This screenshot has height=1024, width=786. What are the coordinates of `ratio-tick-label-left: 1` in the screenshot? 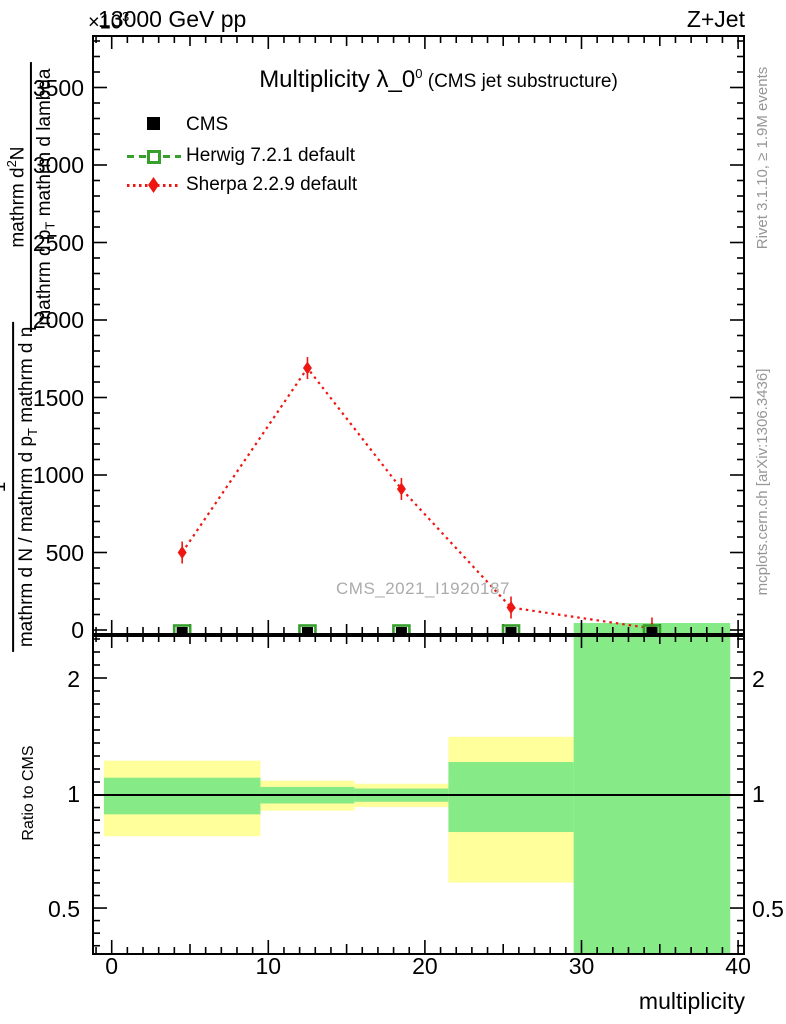 It's located at (73, 794).